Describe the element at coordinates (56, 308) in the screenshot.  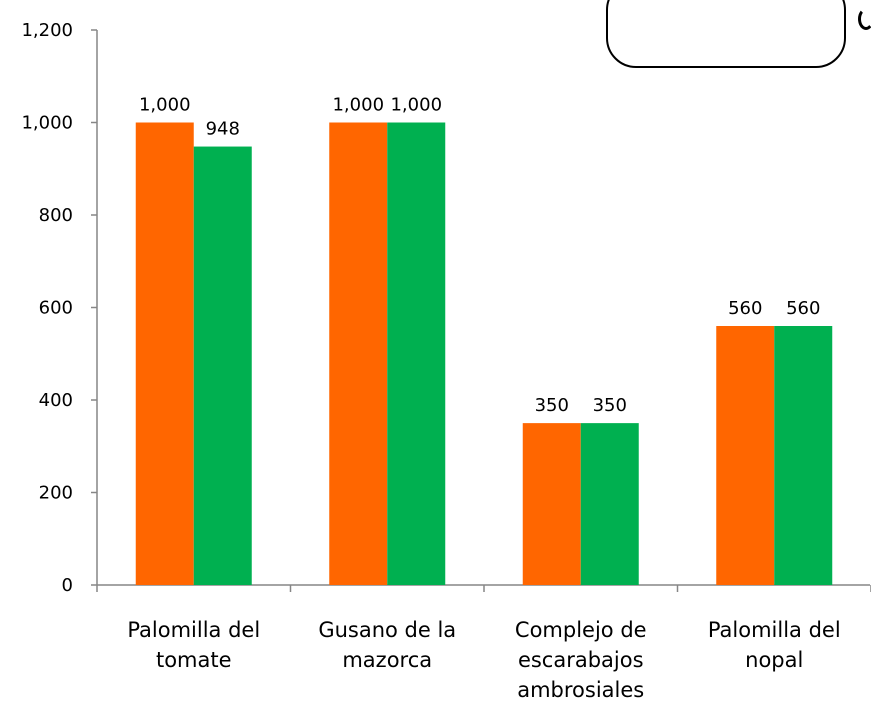
I see `y-tick-label: 600` at that location.